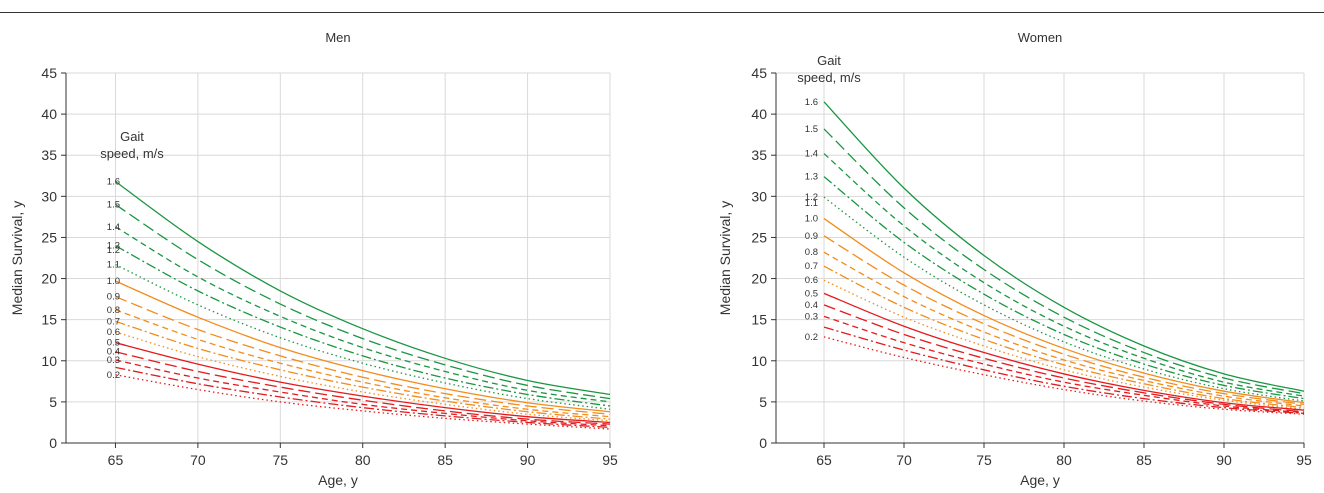  What do you see at coordinates (337, 37) in the screenshot?
I see `chart-title: Men` at bounding box center [337, 37].